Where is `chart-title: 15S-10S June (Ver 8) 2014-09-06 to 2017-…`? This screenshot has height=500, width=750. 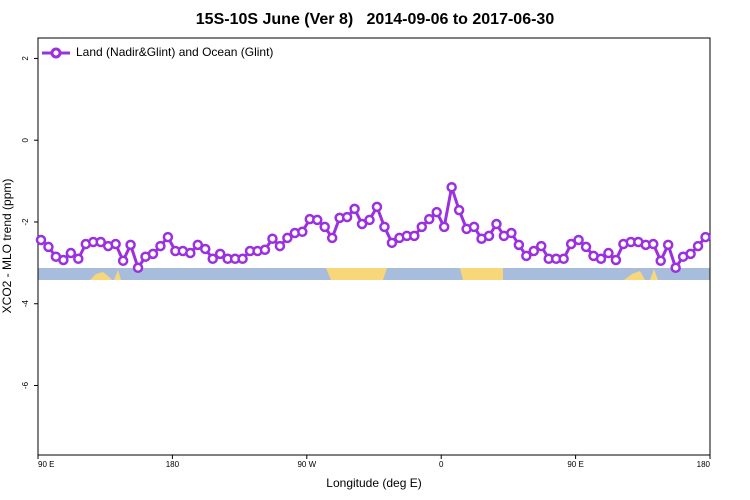 chart-title: 15S-10S June (Ver 8) 2014-09-06 to 2017-… is located at coordinates (375, 19).